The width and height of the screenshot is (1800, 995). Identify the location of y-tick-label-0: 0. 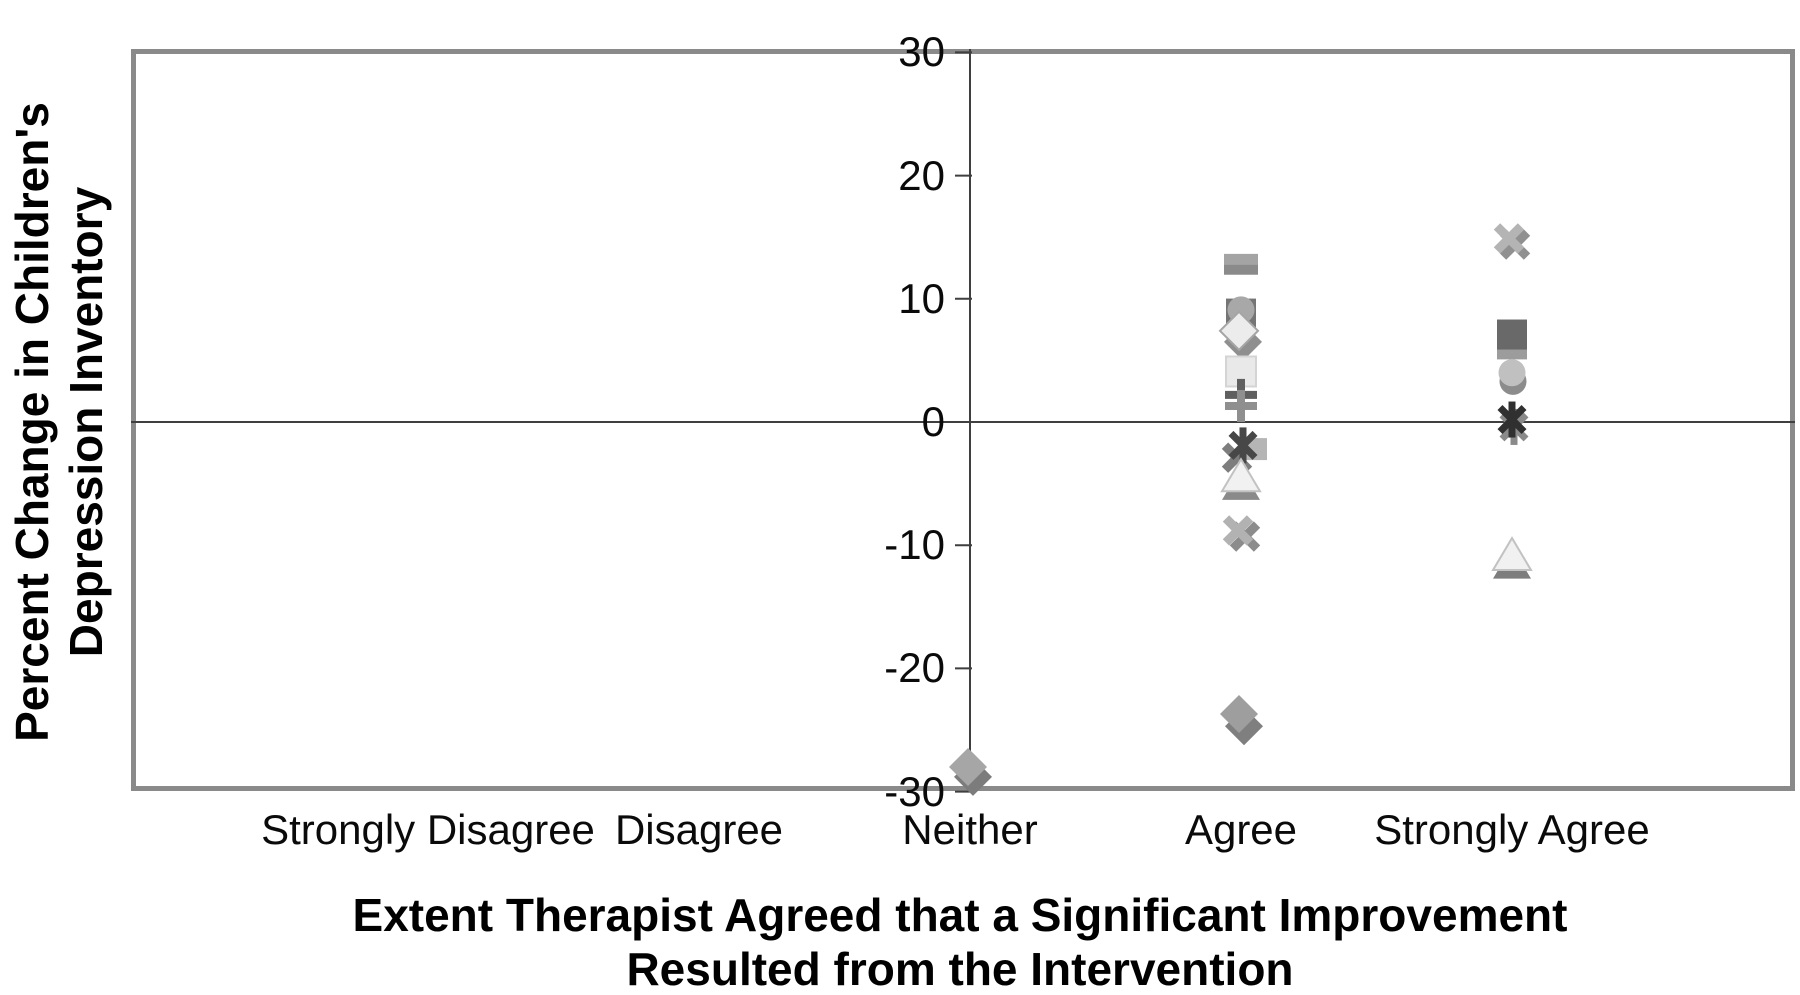
(933, 421).